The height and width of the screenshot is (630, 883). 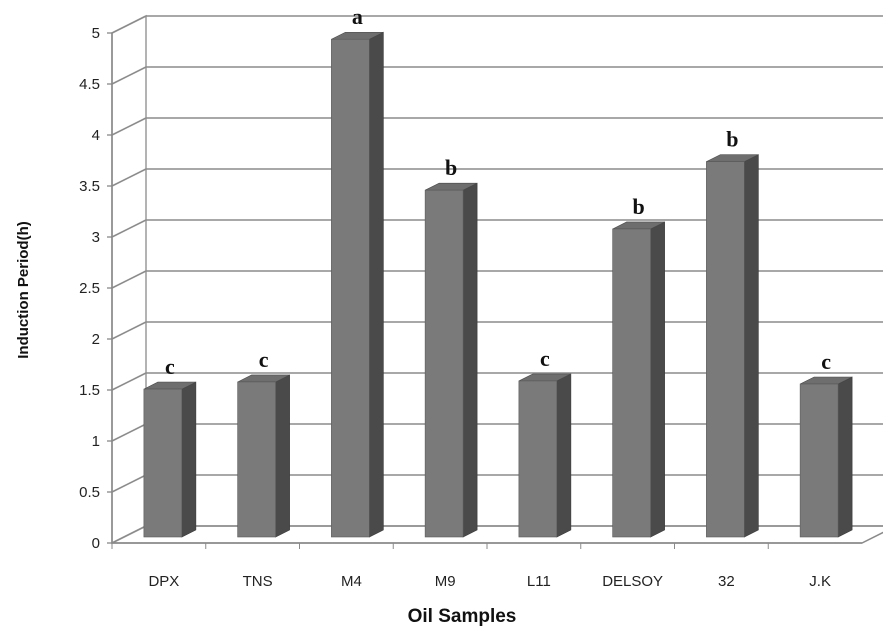 What do you see at coordinates (632, 581) in the screenshot?
I see `x-tick-label: DELSOY` at bounding box center [632, 581].